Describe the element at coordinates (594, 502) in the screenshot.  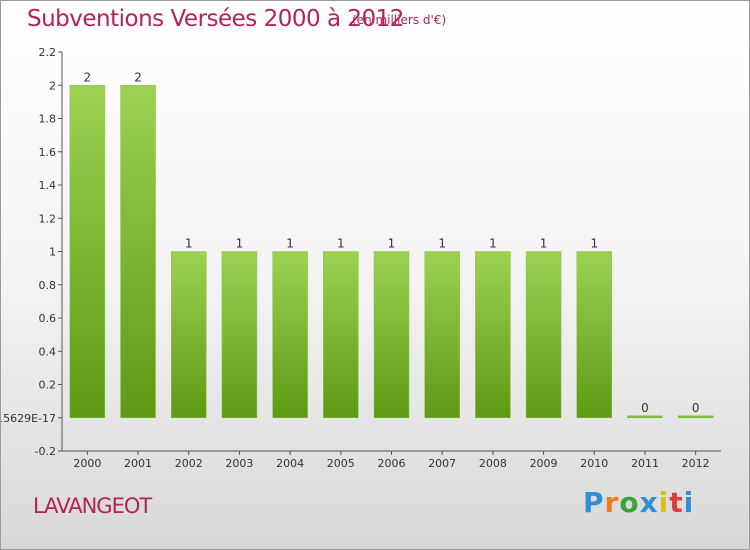
I see `logo-letter: P` at that location.